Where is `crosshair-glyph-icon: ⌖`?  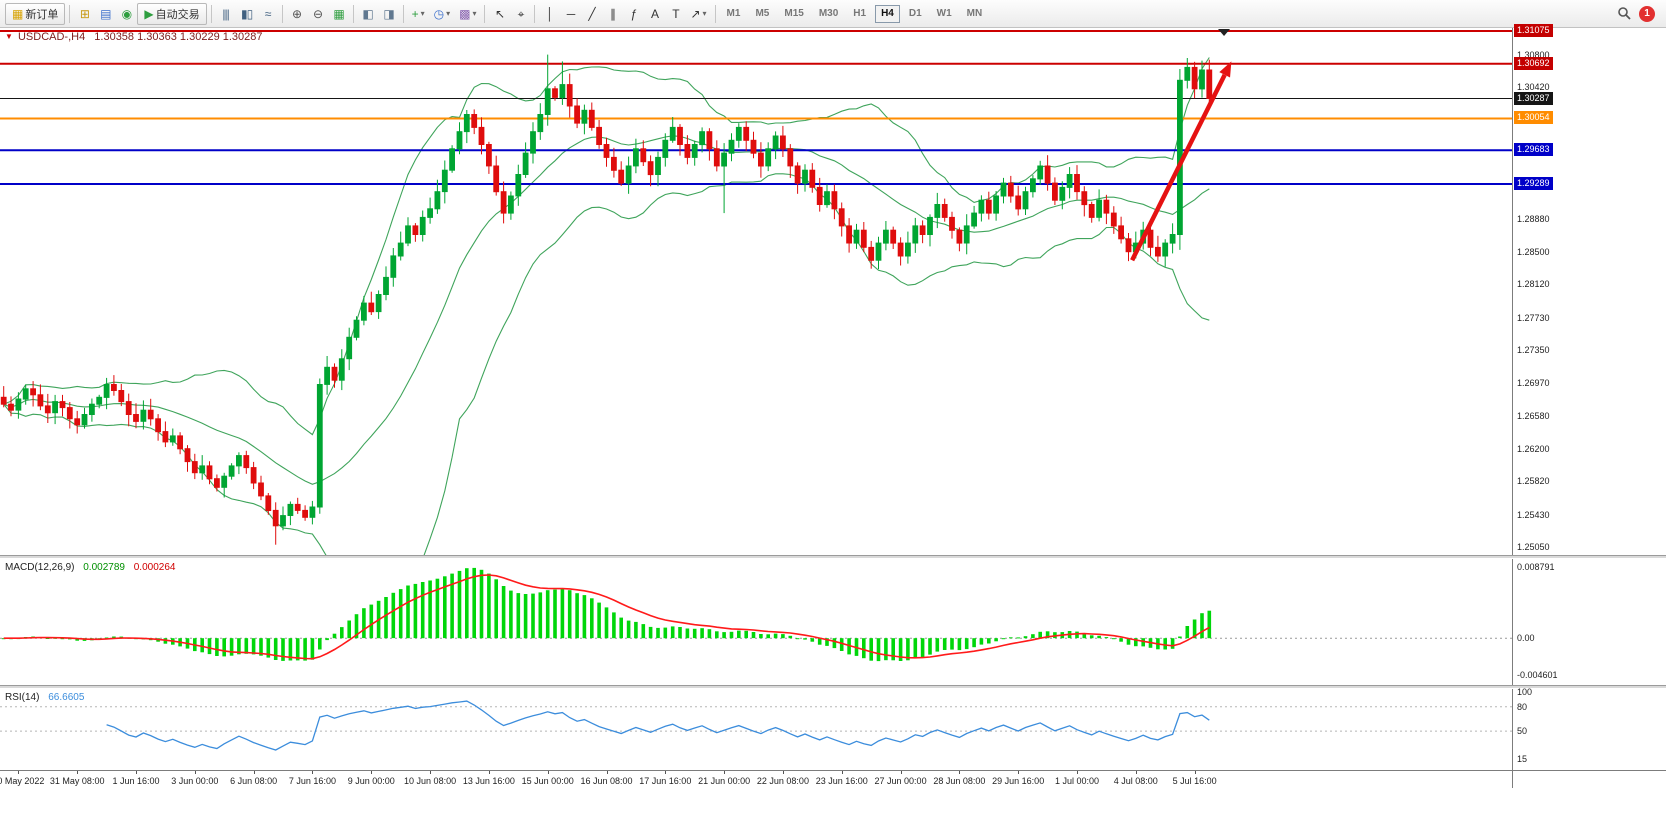 crosshair-glyph-icon: ⌖ is located at coordinates (521, 13).